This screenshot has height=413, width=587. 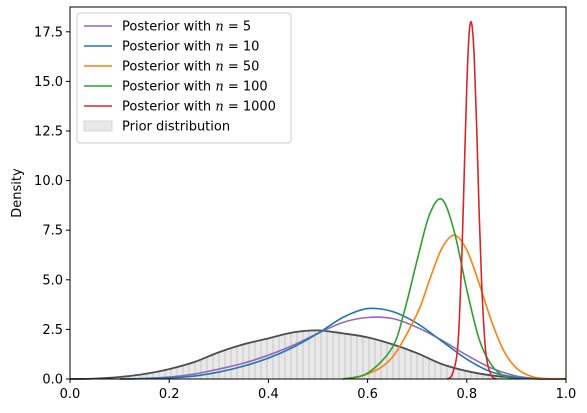 What do you see at coordinates (251, 47) in the screenshot?
I see `legend-value: 10` at bounding box center [251, 47].